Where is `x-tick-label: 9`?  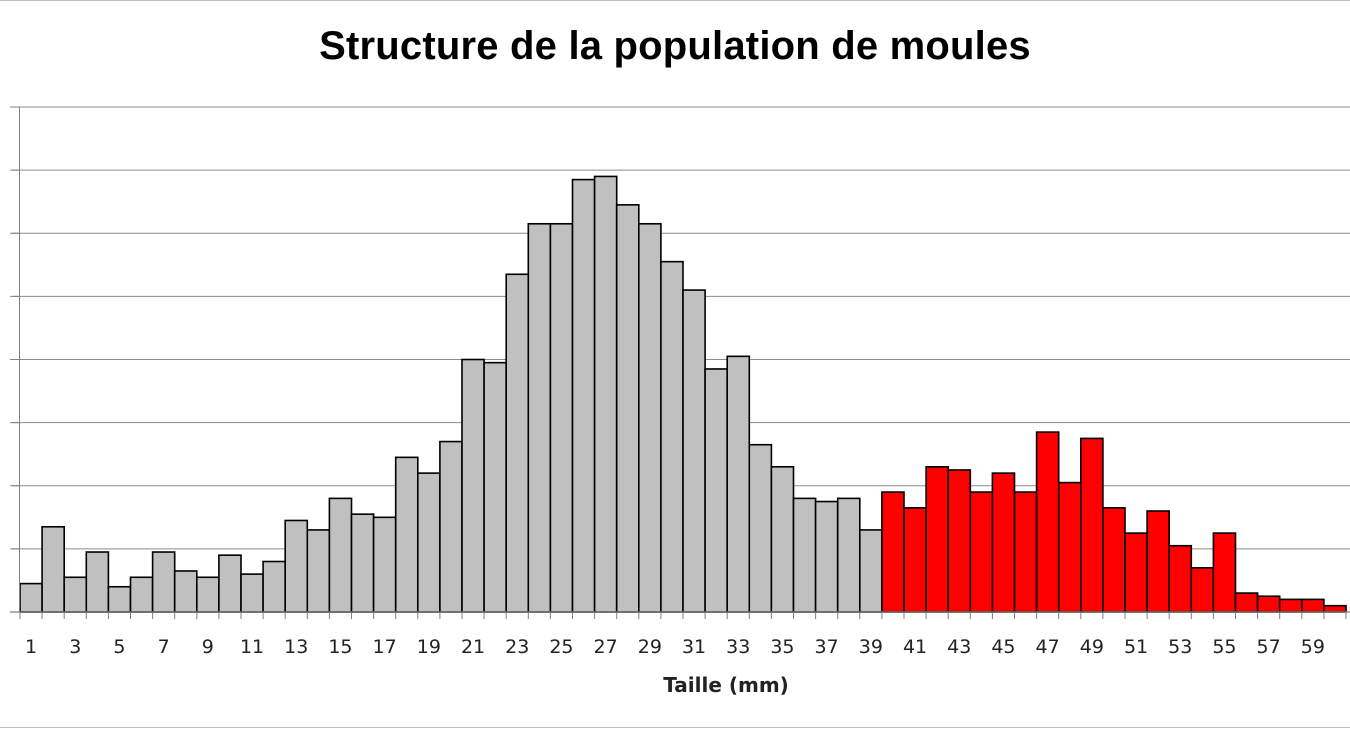 x-tick-label: 9 is located at coordinates (208, 647).